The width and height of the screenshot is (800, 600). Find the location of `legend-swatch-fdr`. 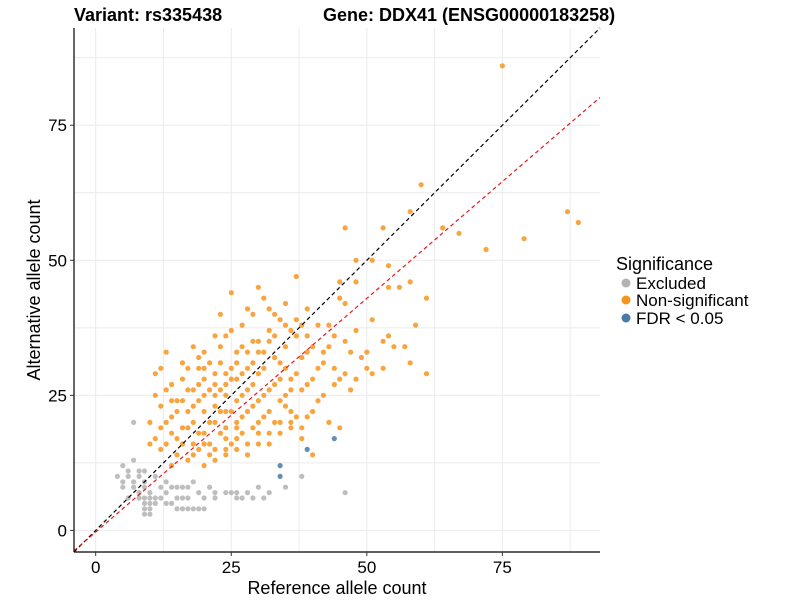

legend-swatch-fdr is located at coordinates (626, 318).